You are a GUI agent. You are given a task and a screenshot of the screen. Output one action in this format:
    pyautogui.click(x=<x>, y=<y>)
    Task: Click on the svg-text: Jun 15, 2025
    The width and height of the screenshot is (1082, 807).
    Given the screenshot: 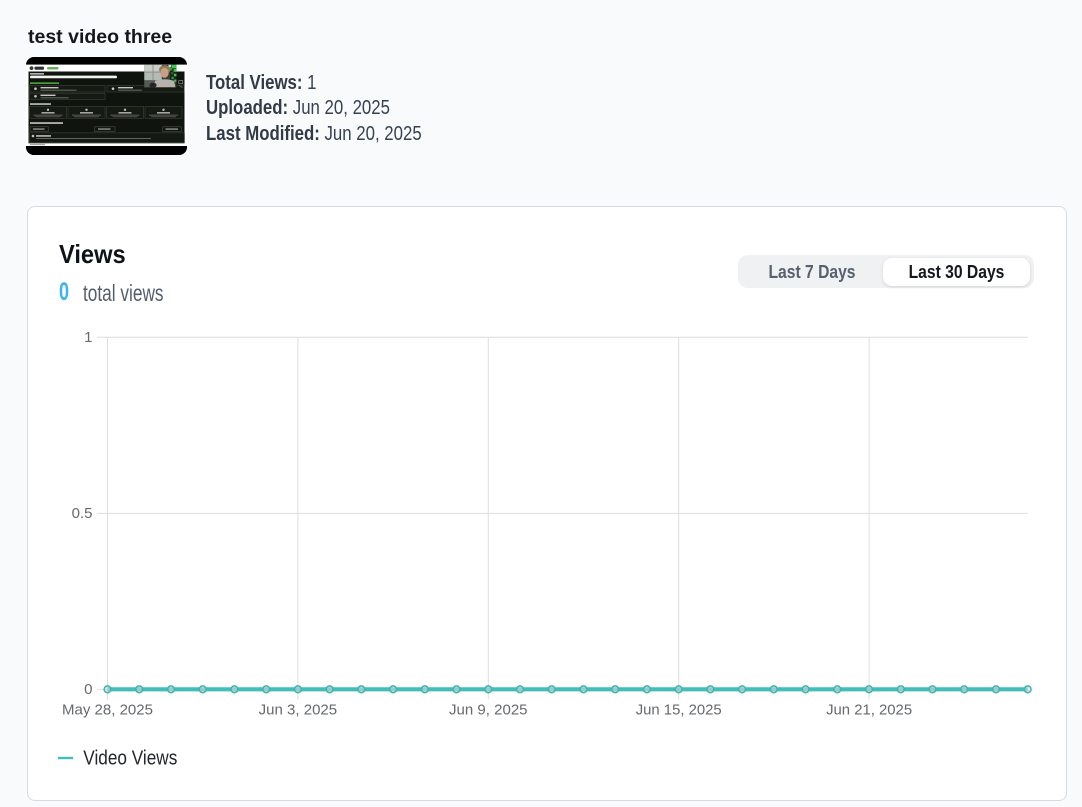 What is the action you would take?
    pyautogui.click(x=679, y=710)
    